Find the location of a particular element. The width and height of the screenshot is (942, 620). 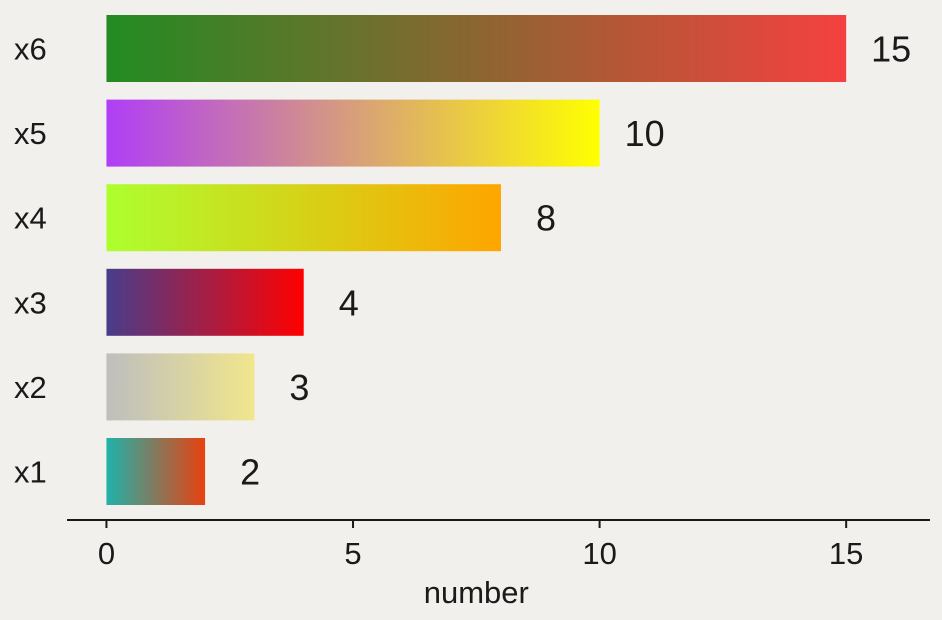

value-label-x4: 8 is located at coordinates (546, 218).